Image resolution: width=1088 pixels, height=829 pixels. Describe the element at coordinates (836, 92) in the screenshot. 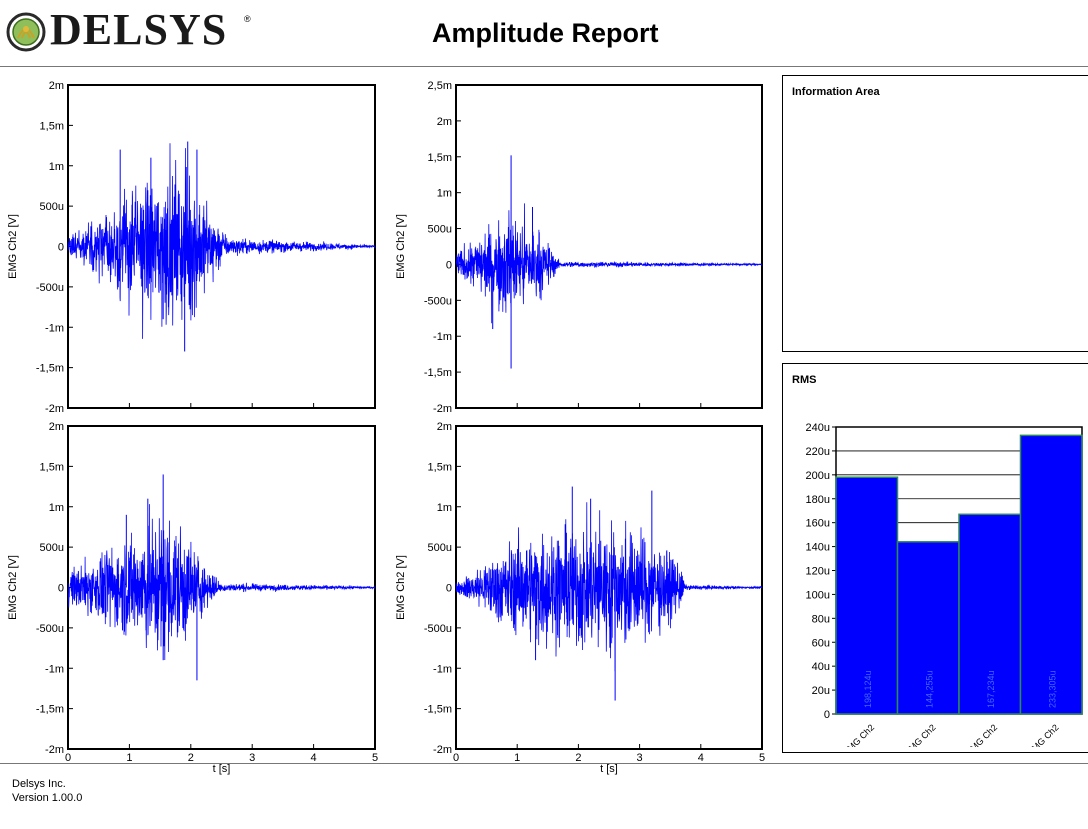

I see `information-area-title: Information Area` at that location.